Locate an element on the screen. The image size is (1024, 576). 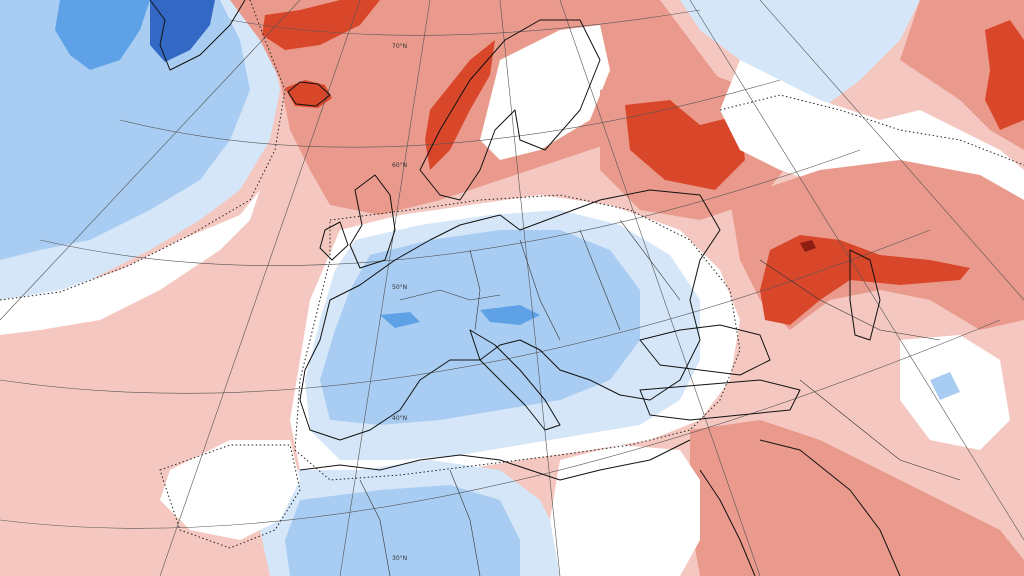
coast-north-africa is located at coordinates (495, 460).